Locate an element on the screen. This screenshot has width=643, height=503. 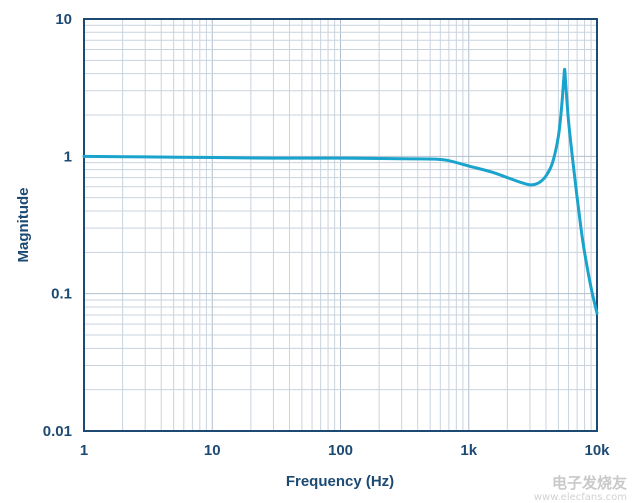
x-tick-label: 1k is located at coordinates (468, 450).